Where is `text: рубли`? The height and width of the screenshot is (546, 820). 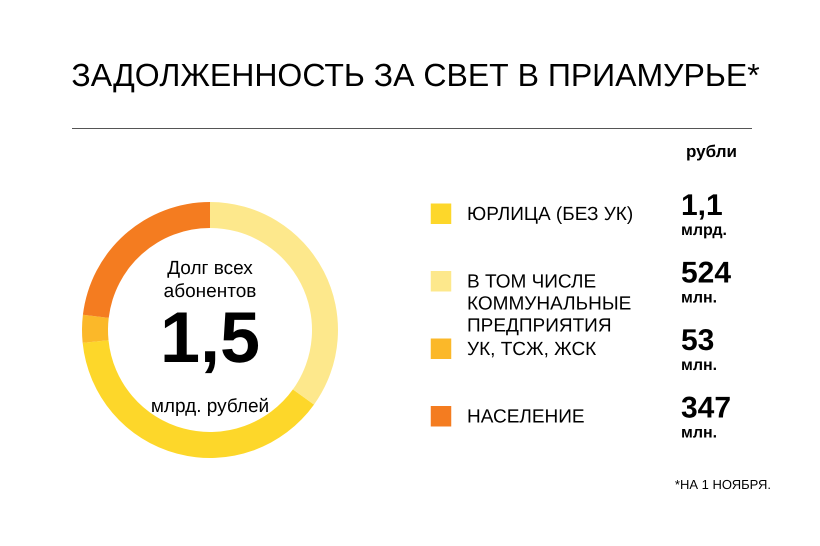 text: рубли is located at coordinates (711, 151).